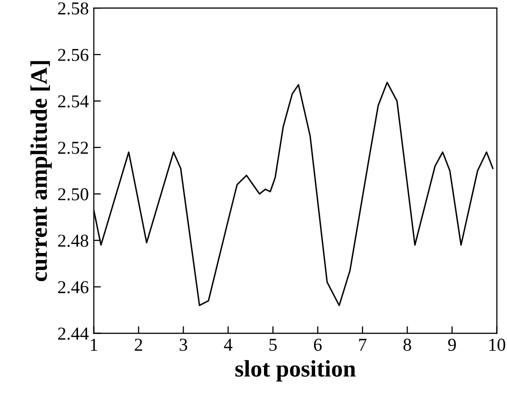 The image size is (507, 404). What do you see at coordinates (228, 344) in the screenshot?
I see `x-tick-label: 4` at bounding box center [228, 344].